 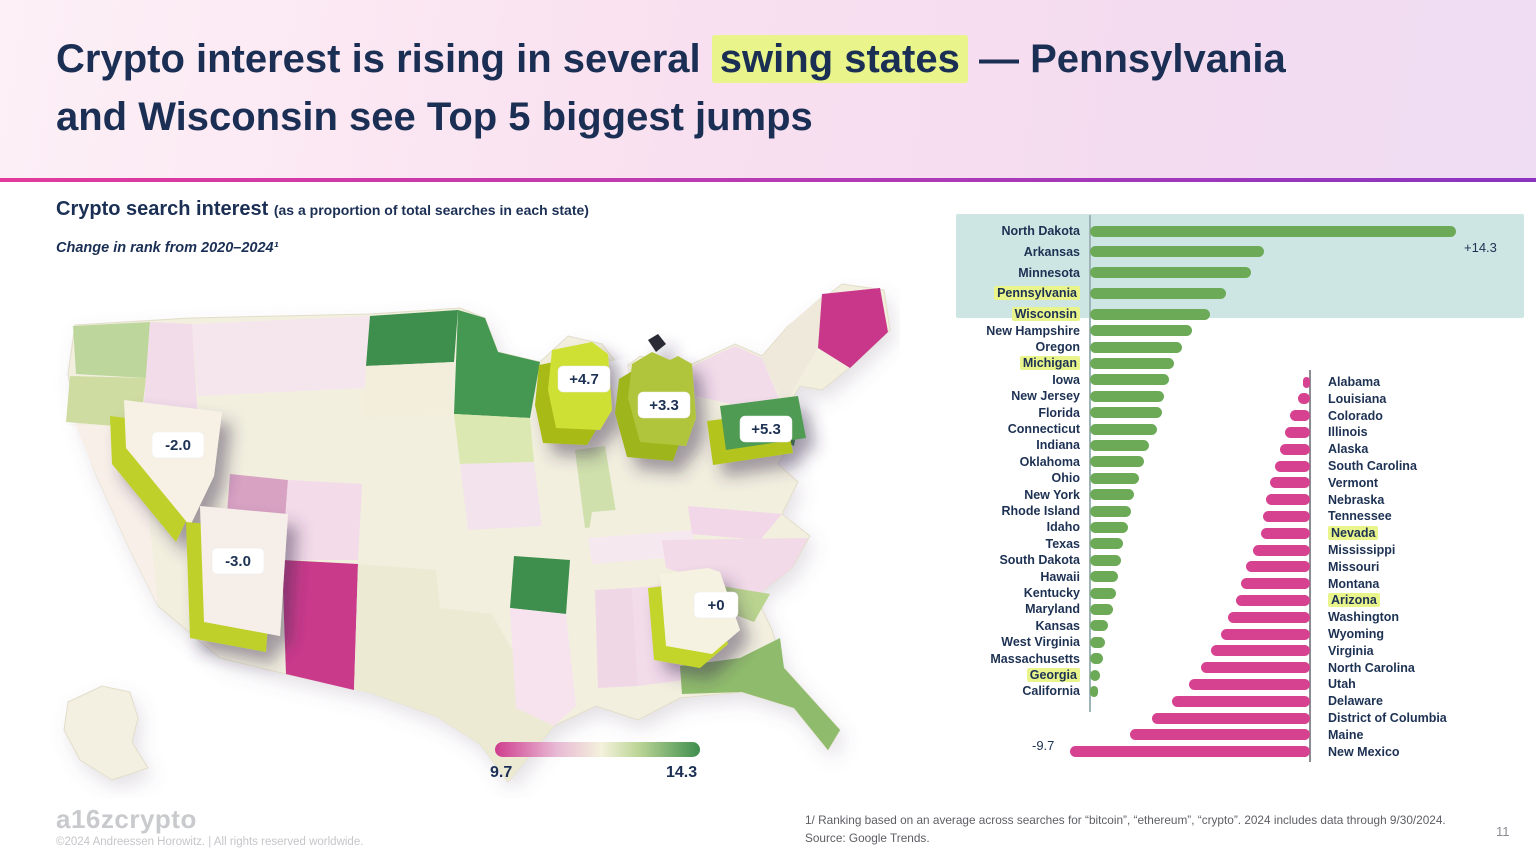 I want to click on state-label: Maryland, so click(x=1052, y=609).